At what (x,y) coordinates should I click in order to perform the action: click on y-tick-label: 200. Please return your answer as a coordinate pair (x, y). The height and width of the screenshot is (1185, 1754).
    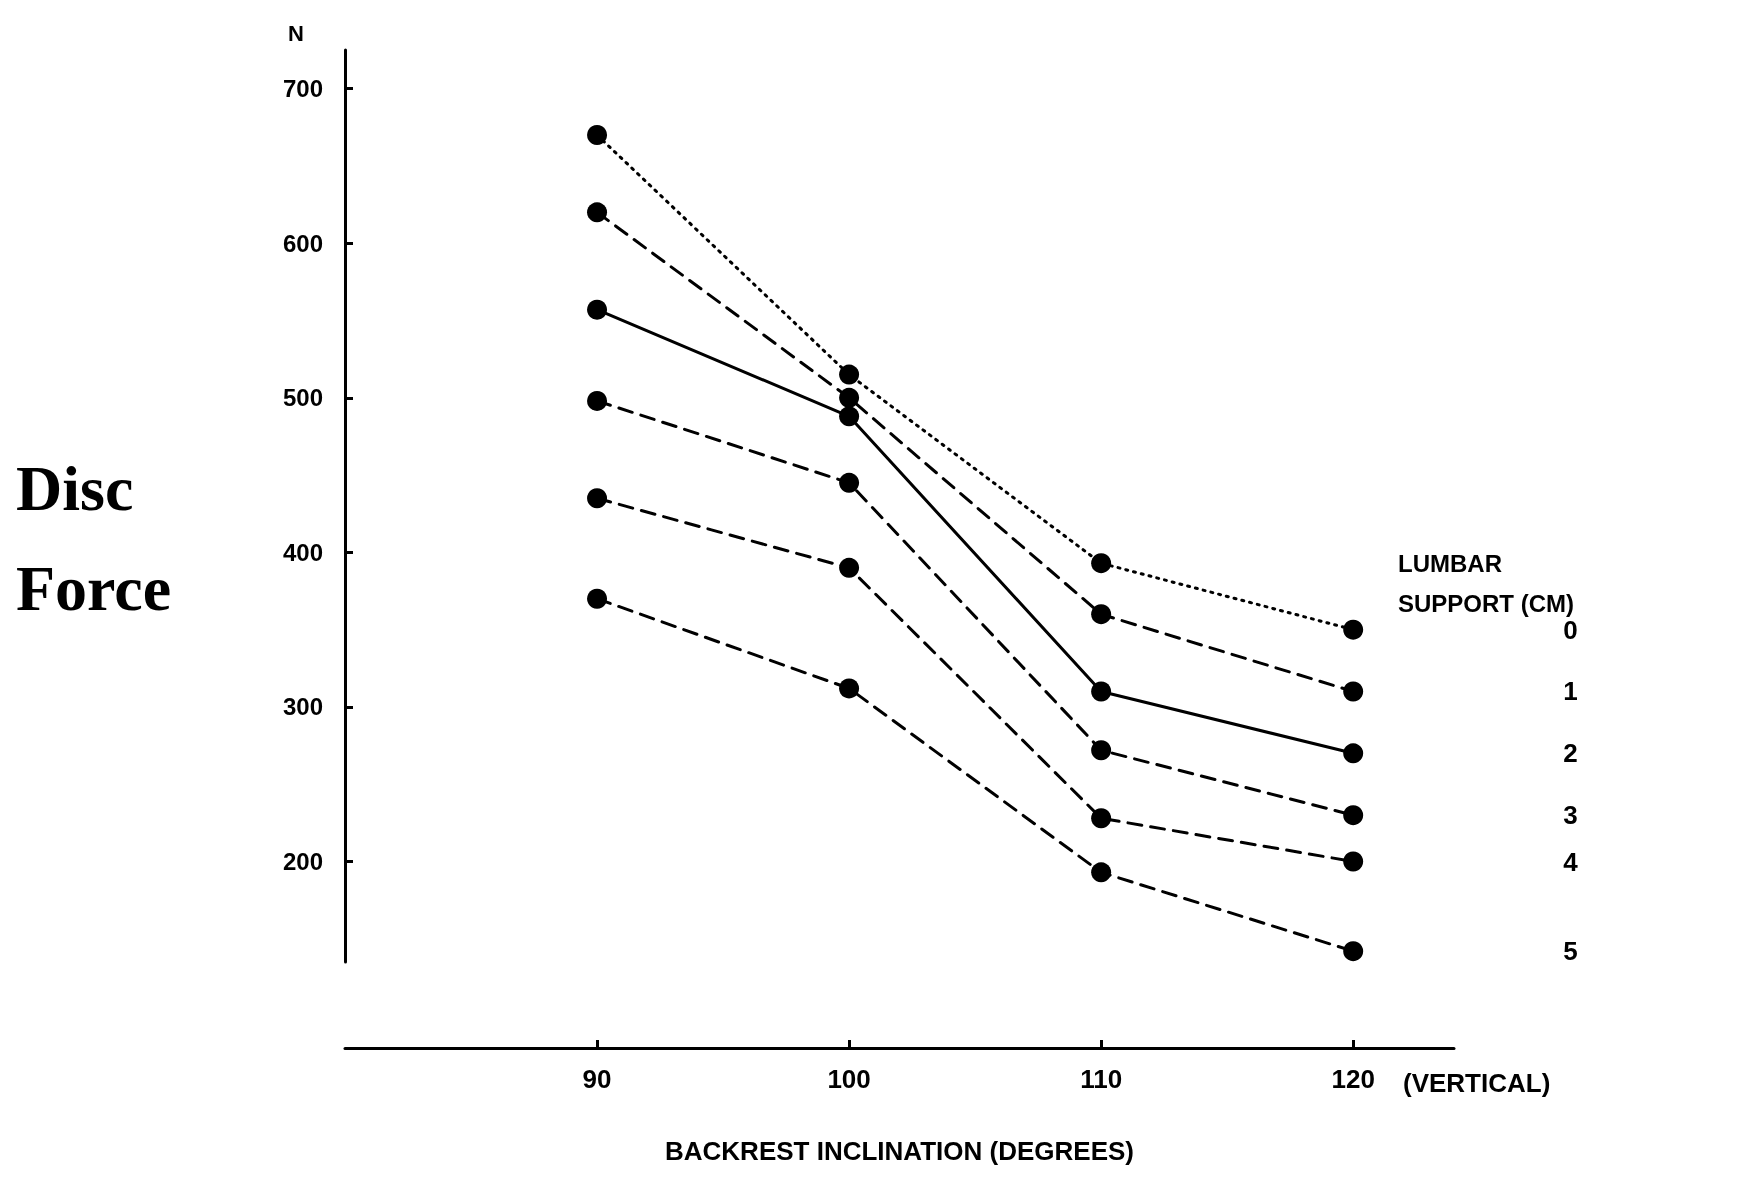
    Looking at the image, I should click on (302, 862).